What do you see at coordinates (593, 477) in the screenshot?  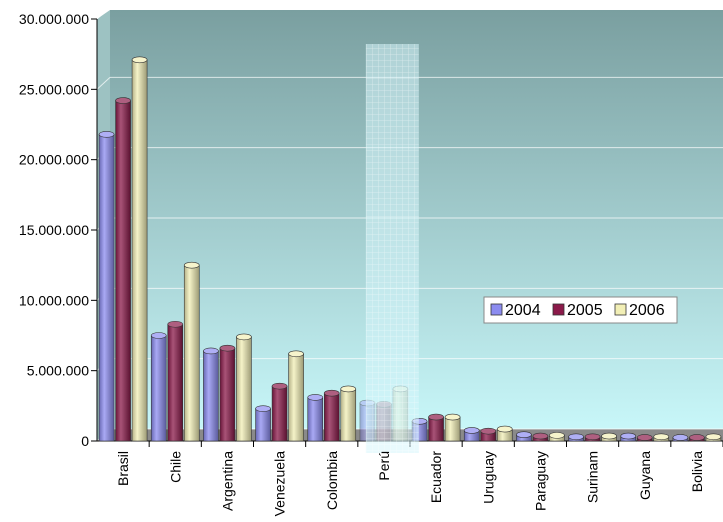 I see `x-category-label: Surinam` at bounding box center [593, 477].